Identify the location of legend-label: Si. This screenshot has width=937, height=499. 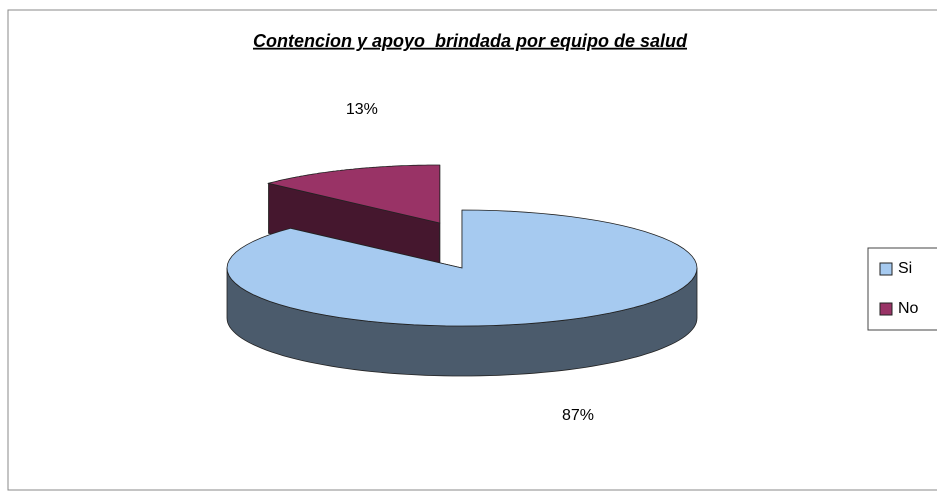
(905, 268).